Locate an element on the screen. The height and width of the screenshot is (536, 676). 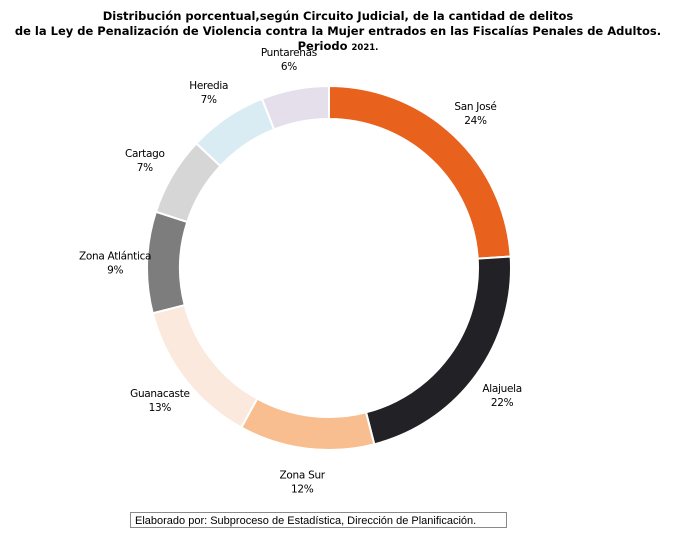
slice-alajuela is located at coordinates (438, 350).